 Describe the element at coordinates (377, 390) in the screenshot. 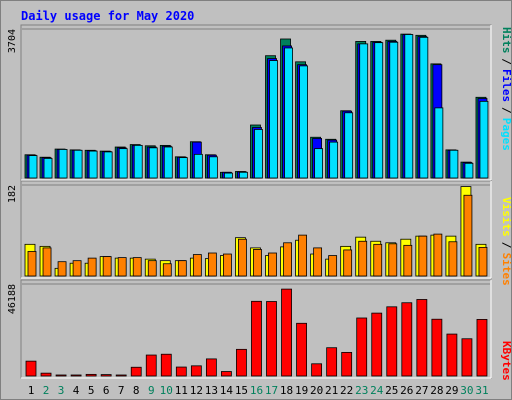

I see `x-tick-day-24: 24` at that location.